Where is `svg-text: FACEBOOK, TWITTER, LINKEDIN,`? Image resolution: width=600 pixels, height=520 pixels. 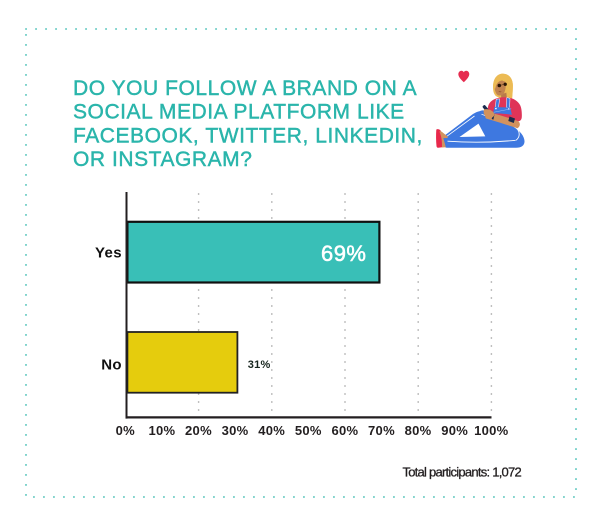
svg-text: FACEBOOK, TWITTER, LINKEDIN, is located at coordinates (248, 135).